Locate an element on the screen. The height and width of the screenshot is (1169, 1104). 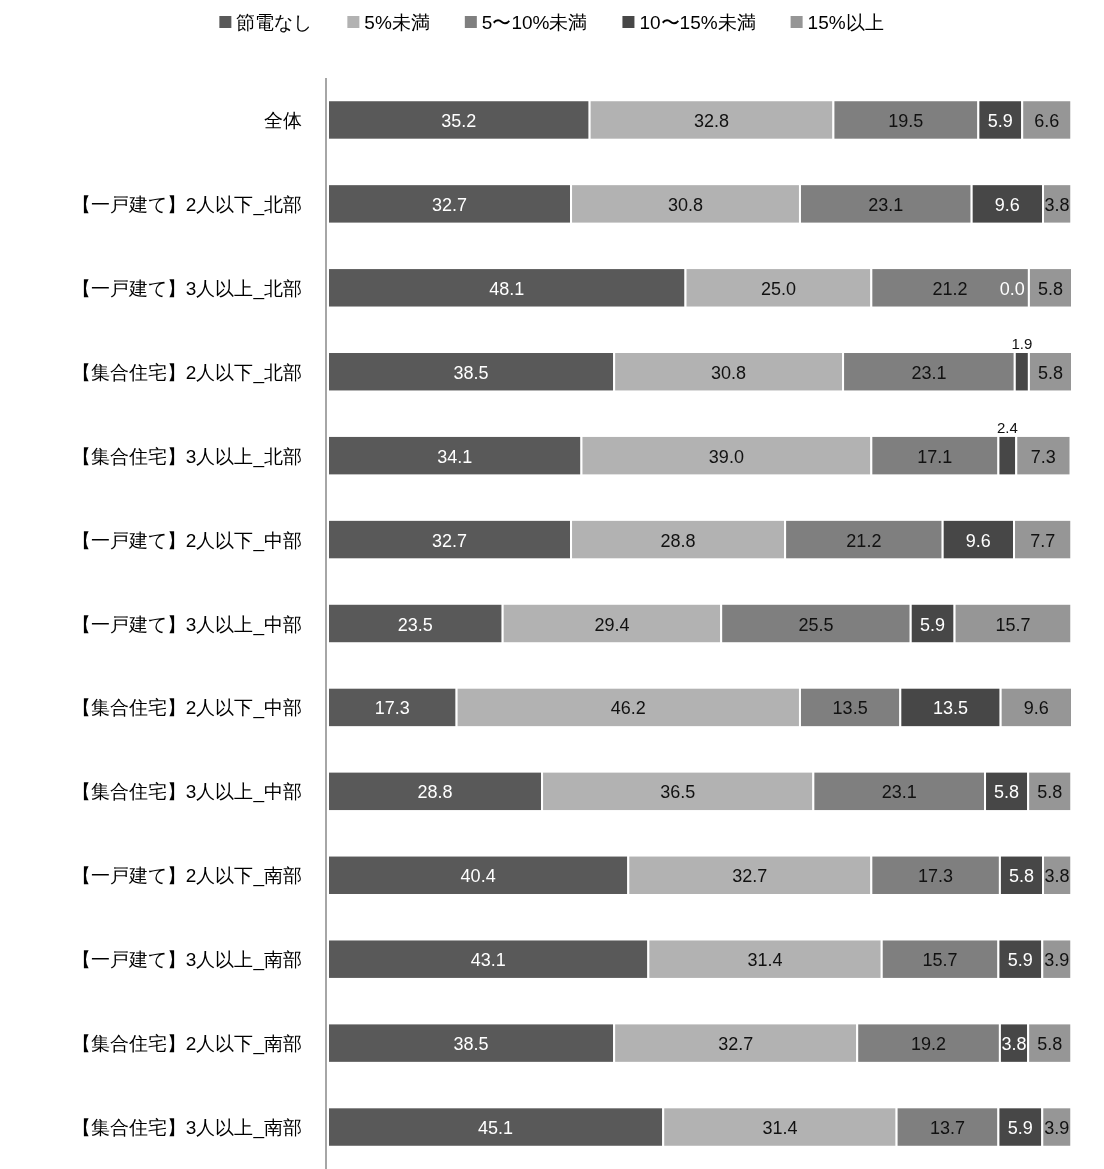
y-tick-label: 全体 is located at coordinates (283, 120).